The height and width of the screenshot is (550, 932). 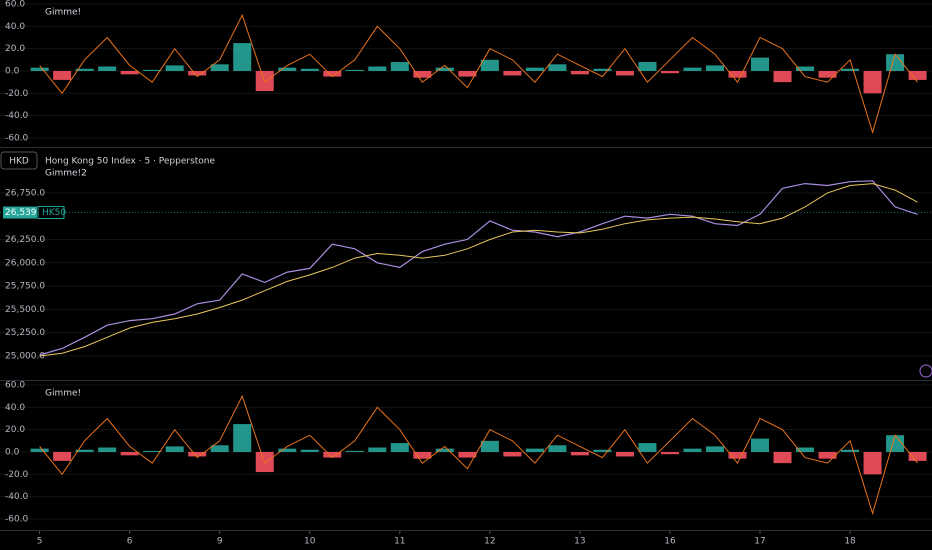 I want to click on currency-button, so click(x=19, y=160).